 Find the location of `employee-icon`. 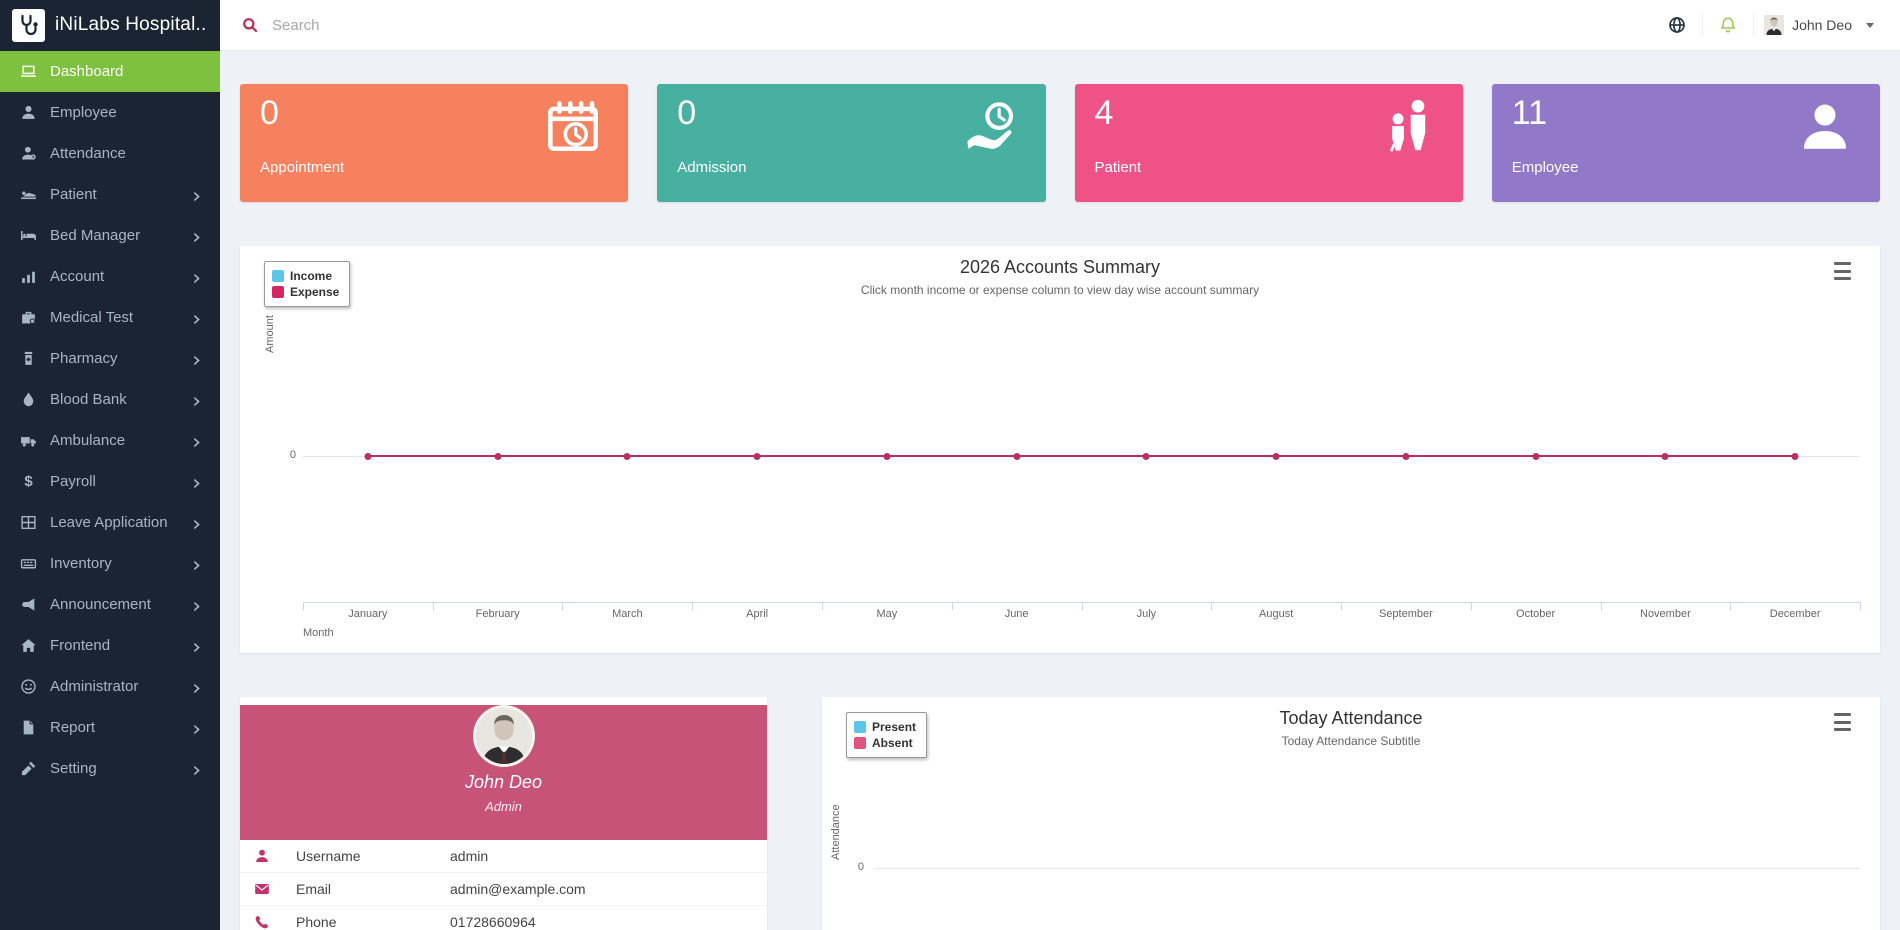

employee-icon is located at coordinates (28, 112).